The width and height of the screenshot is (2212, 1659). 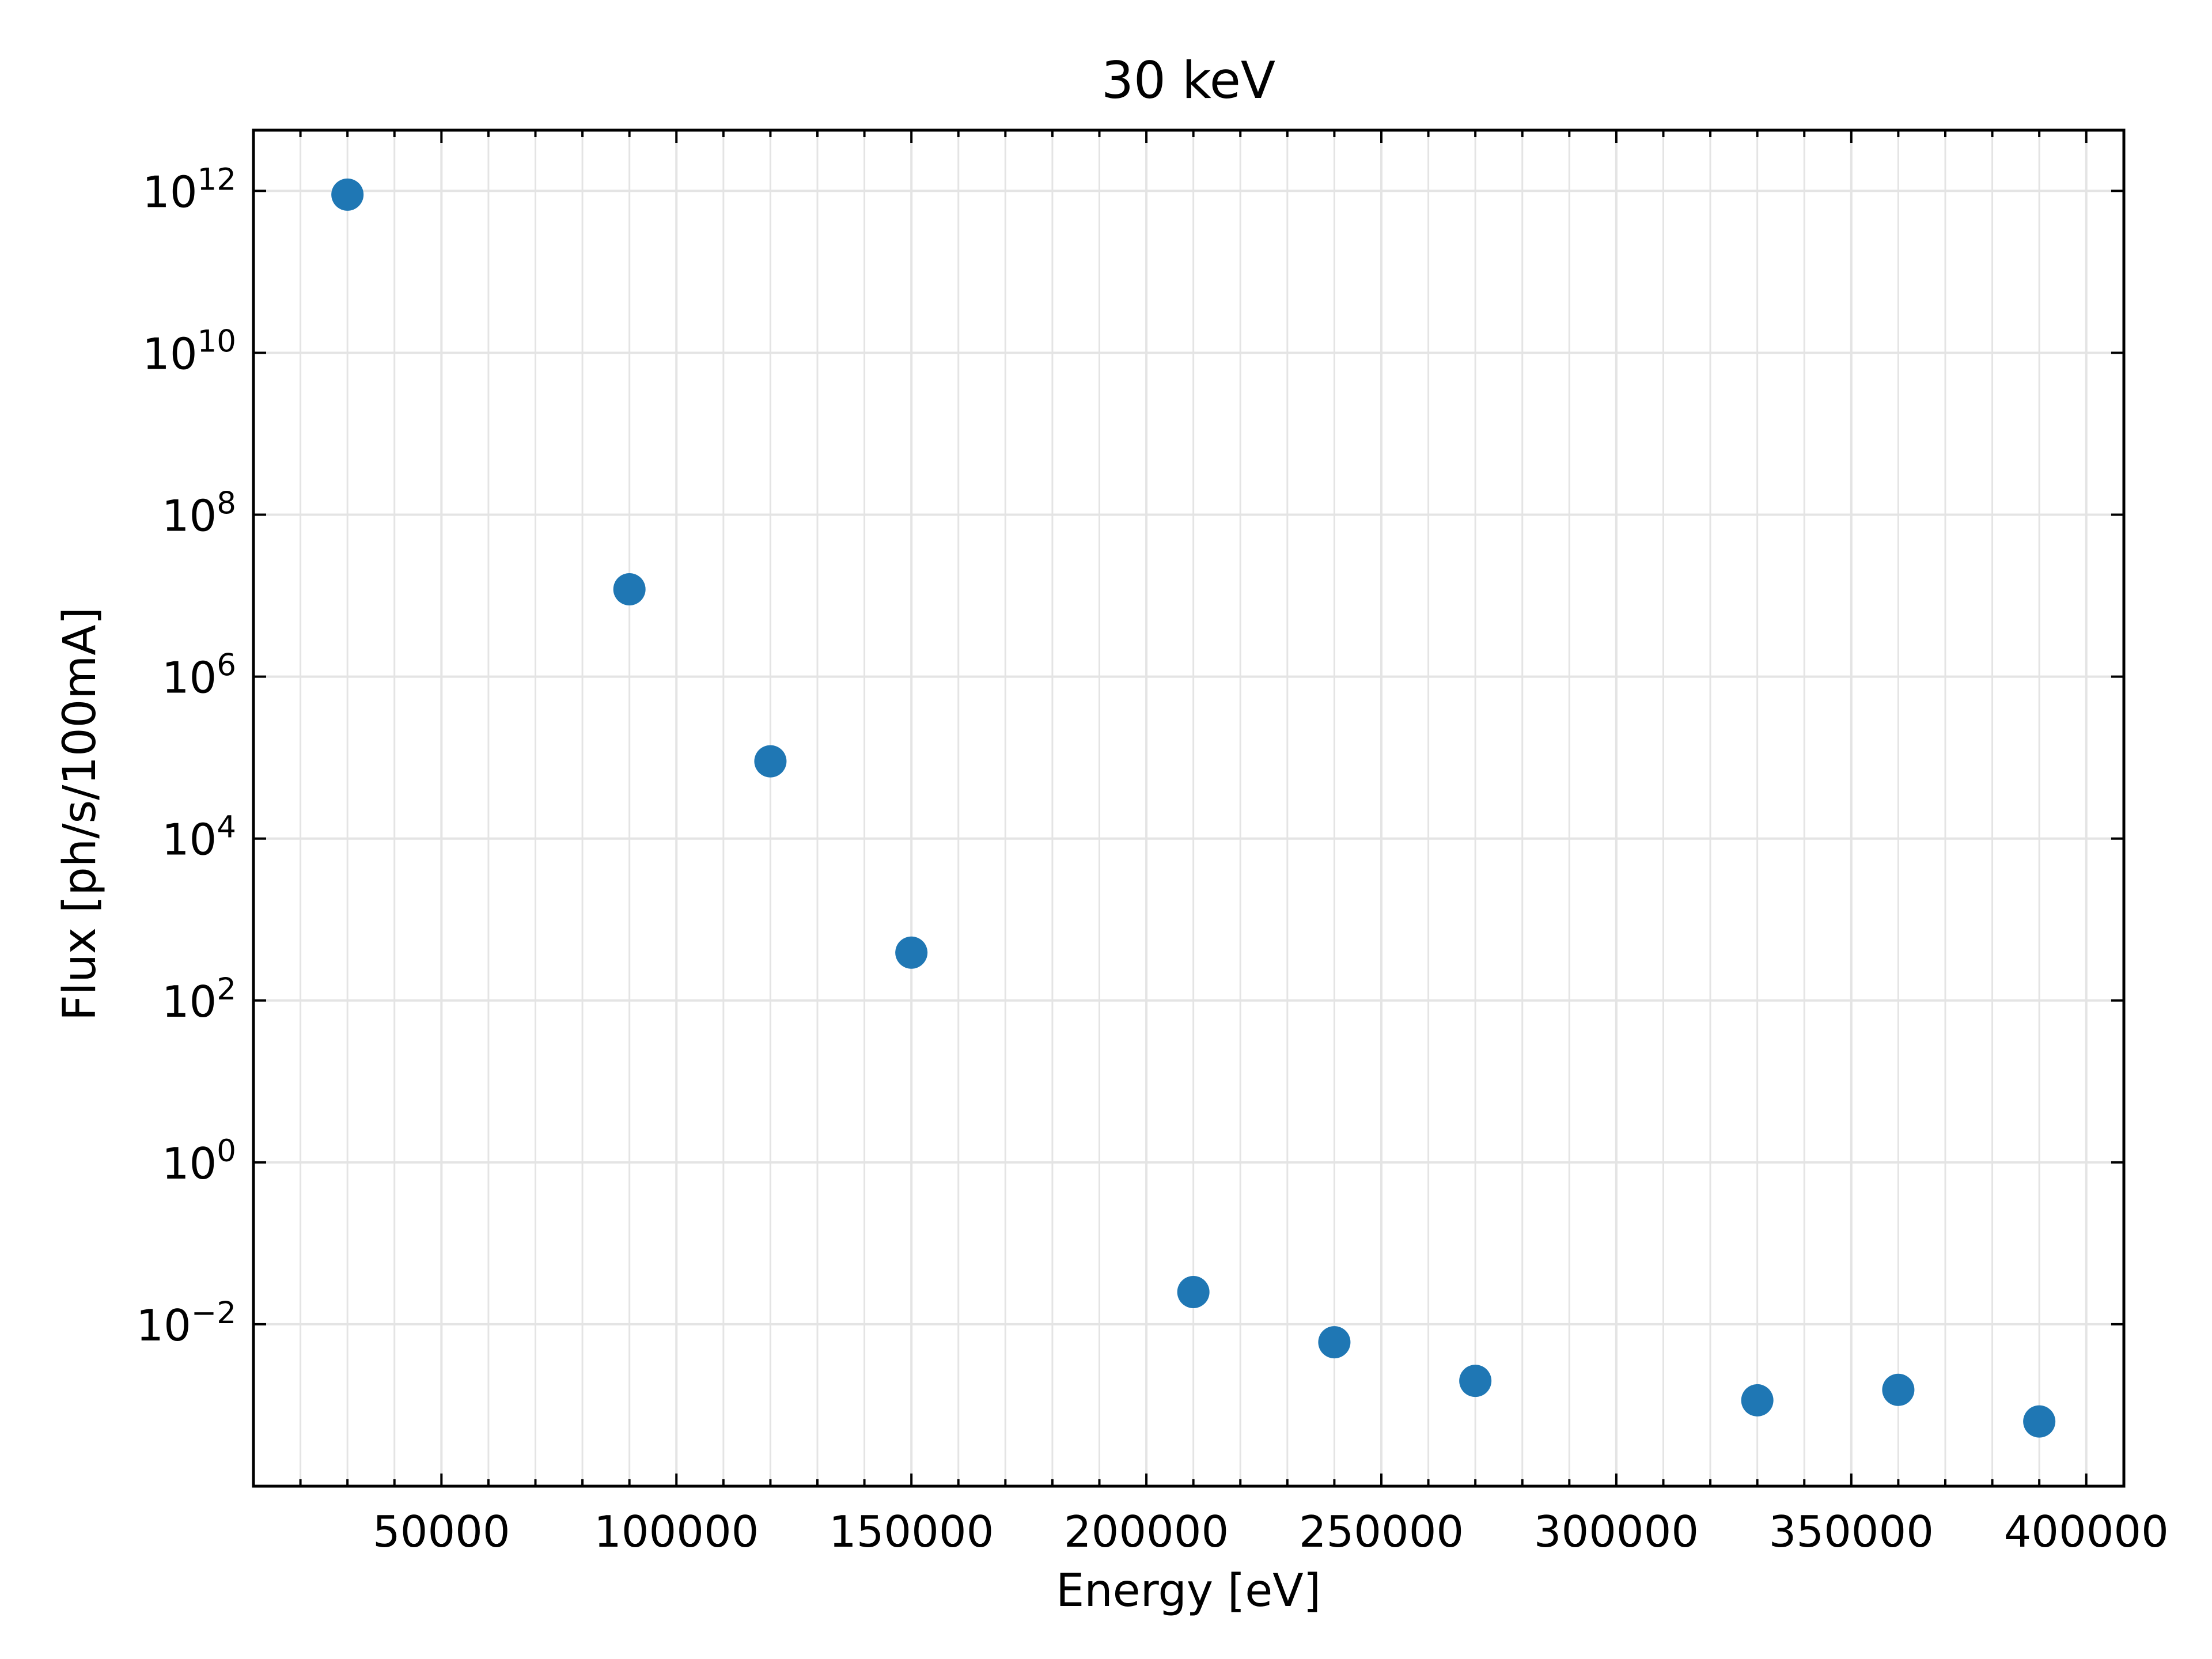 I want to click on x-axis-label: Energy [eV], so click(x=1188, y=1591).